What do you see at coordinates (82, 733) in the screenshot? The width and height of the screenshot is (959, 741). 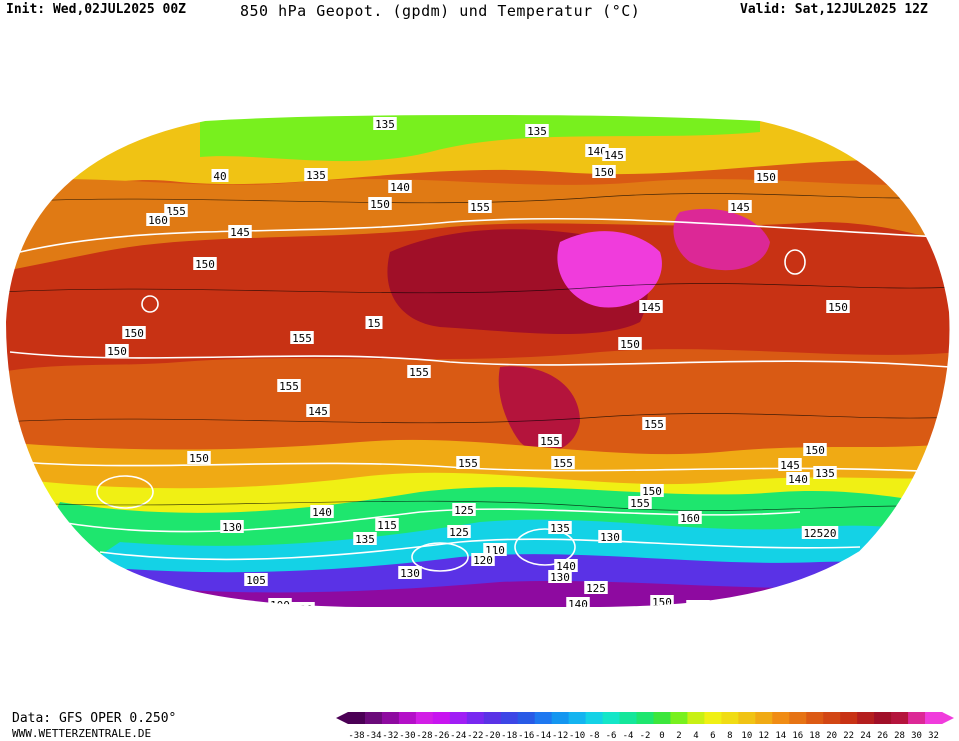 I see `website-credit: WWW.WETTERZENTRALE.DE` at bounding box center [82, 733].